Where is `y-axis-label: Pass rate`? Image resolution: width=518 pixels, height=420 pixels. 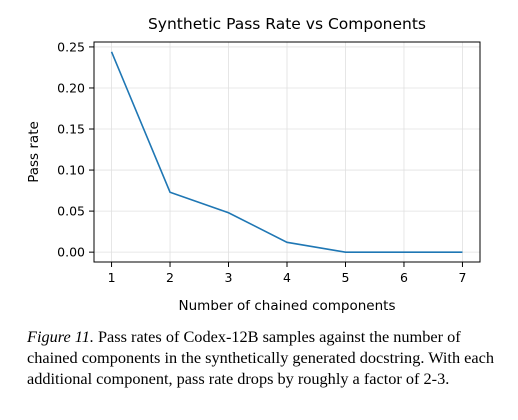
y-axis-label: Pass rate is located at coordinates (34, 152).